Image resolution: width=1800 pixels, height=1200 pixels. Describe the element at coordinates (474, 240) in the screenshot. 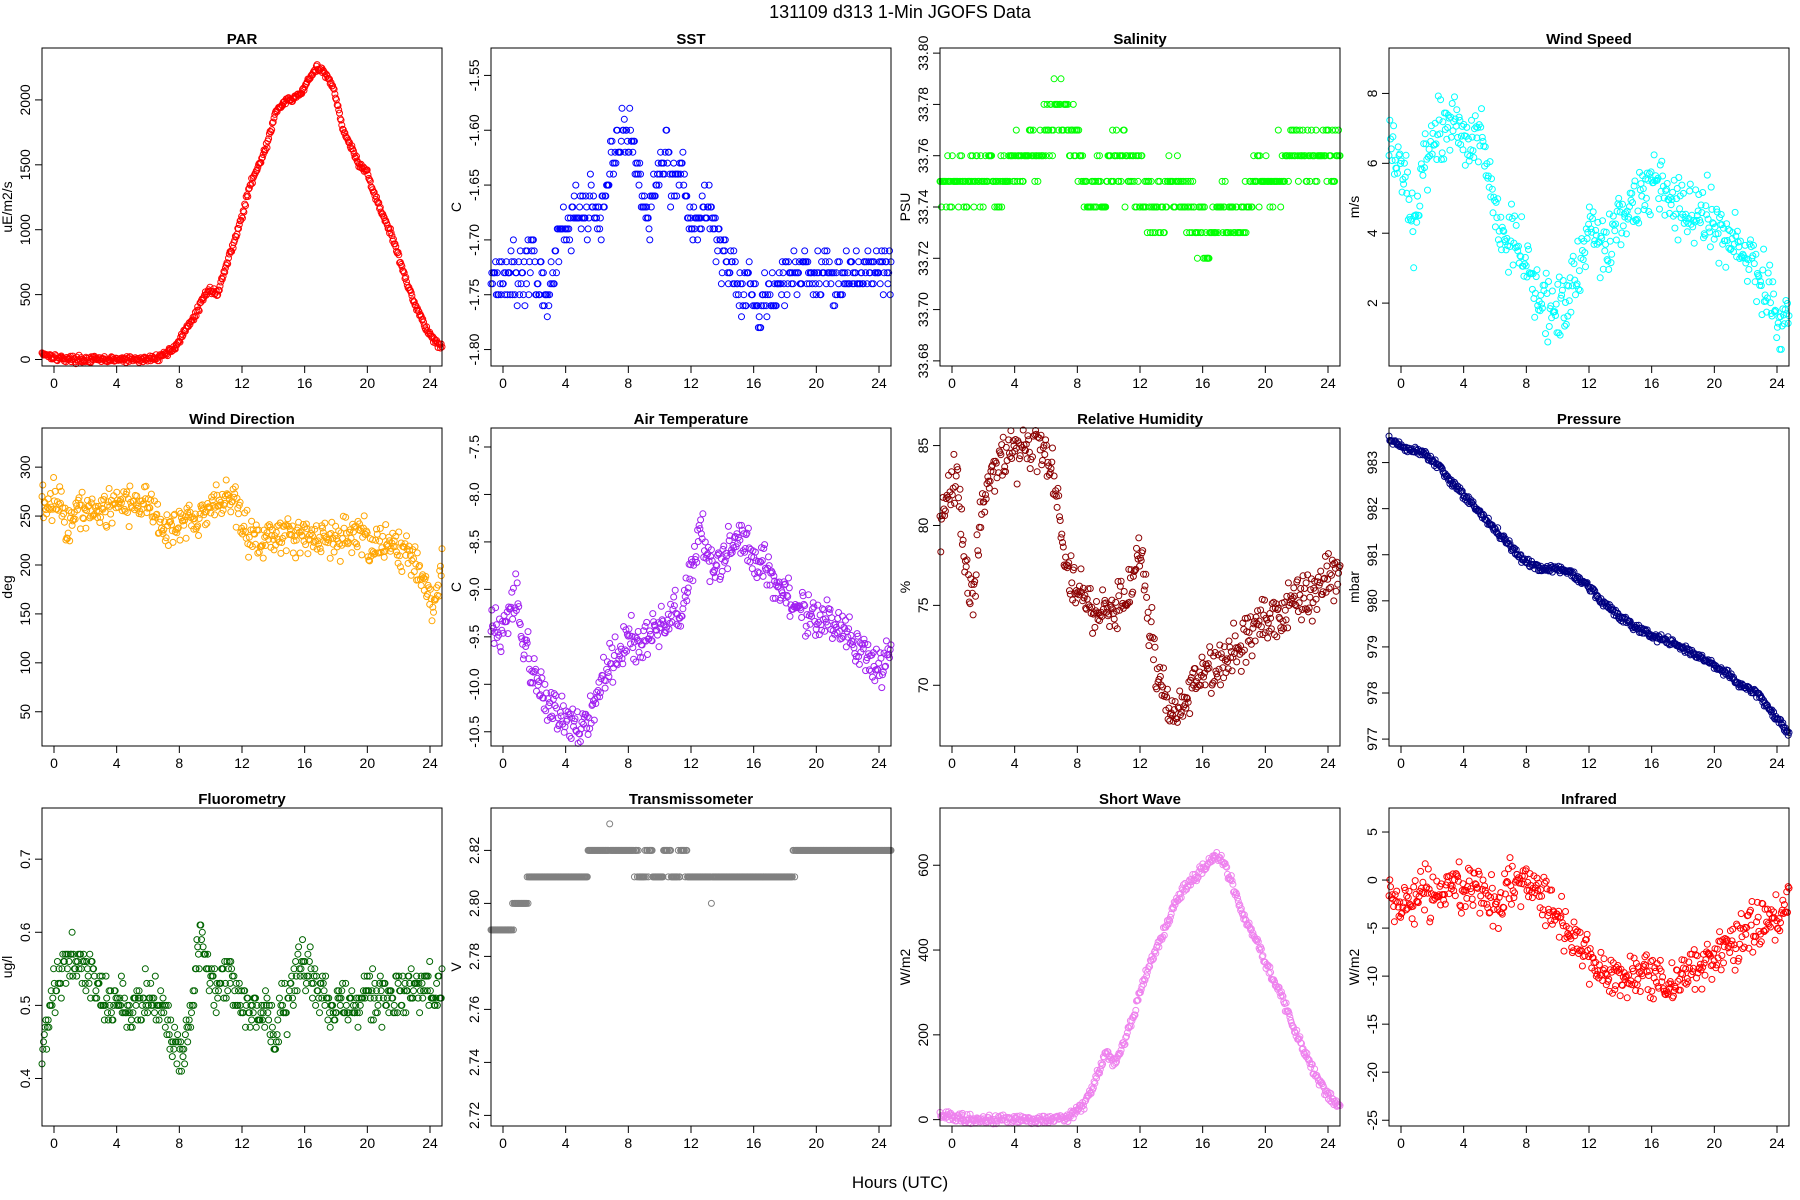

I see `y-tick-label: -1.70` at that location.